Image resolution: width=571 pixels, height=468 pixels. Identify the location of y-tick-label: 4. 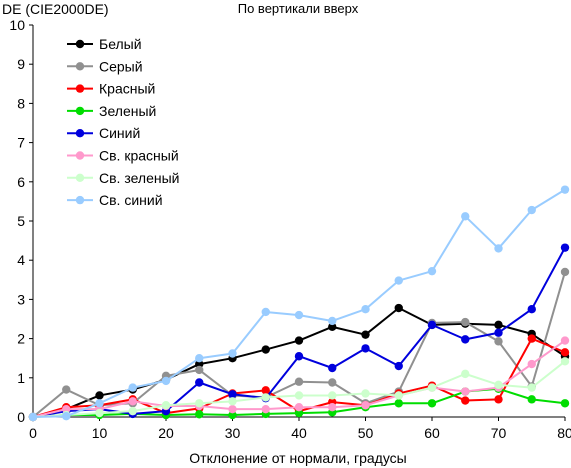
(21, 260).